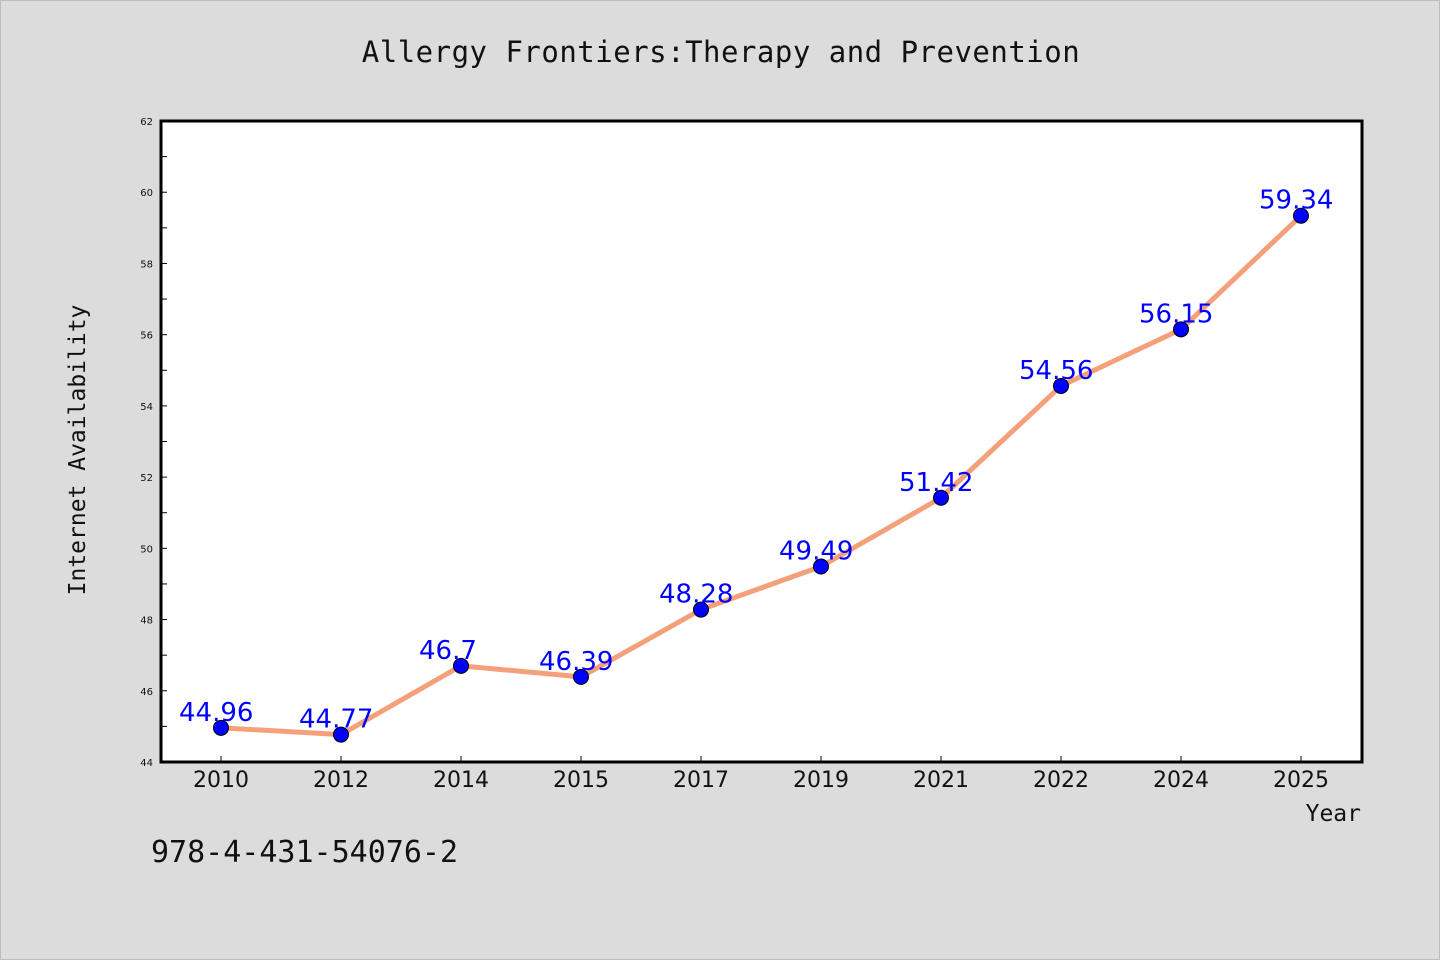 This screenshot has width=1440, height=960. Describe the element at coordinates (146, 336) in the screenshot. I see `y-tick-label: 56` at that location.